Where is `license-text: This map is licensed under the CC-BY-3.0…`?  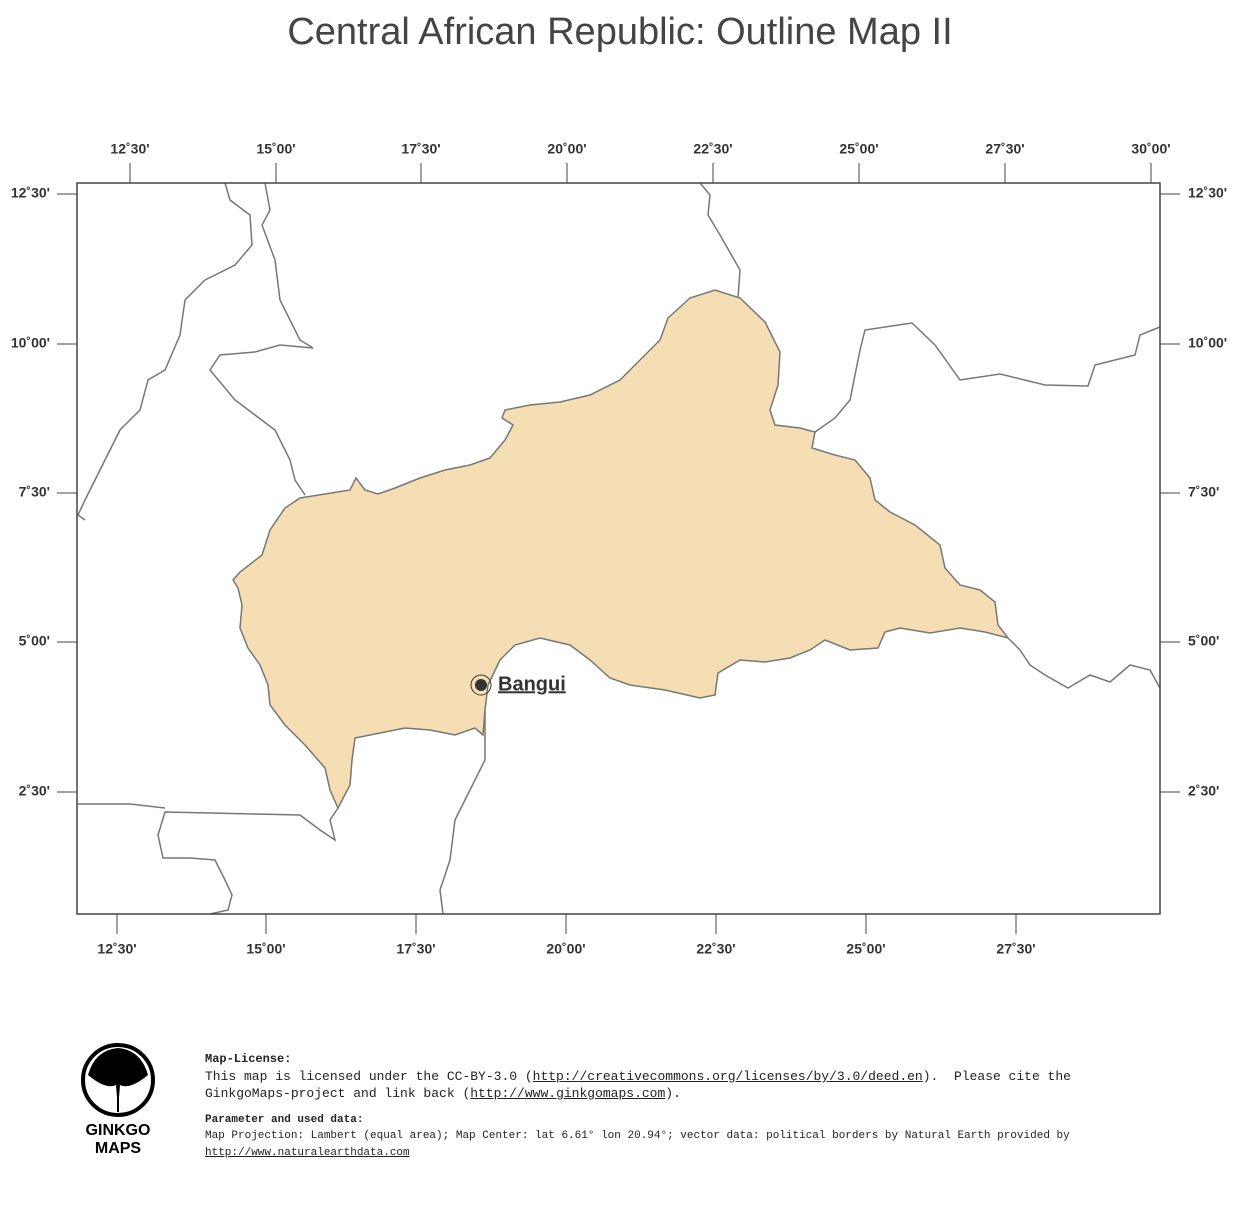 license-text: This map is licensed under the CC-BY-3.0… is located at coordinates (645, 1085).